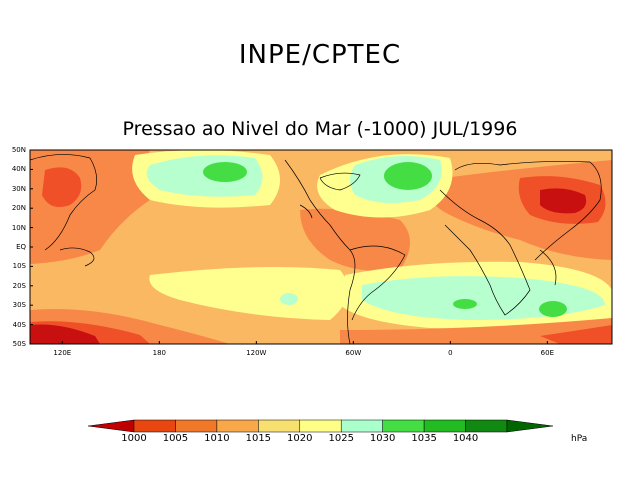  I want to click on colorbar-level-label: 1000, so click(134, 438).